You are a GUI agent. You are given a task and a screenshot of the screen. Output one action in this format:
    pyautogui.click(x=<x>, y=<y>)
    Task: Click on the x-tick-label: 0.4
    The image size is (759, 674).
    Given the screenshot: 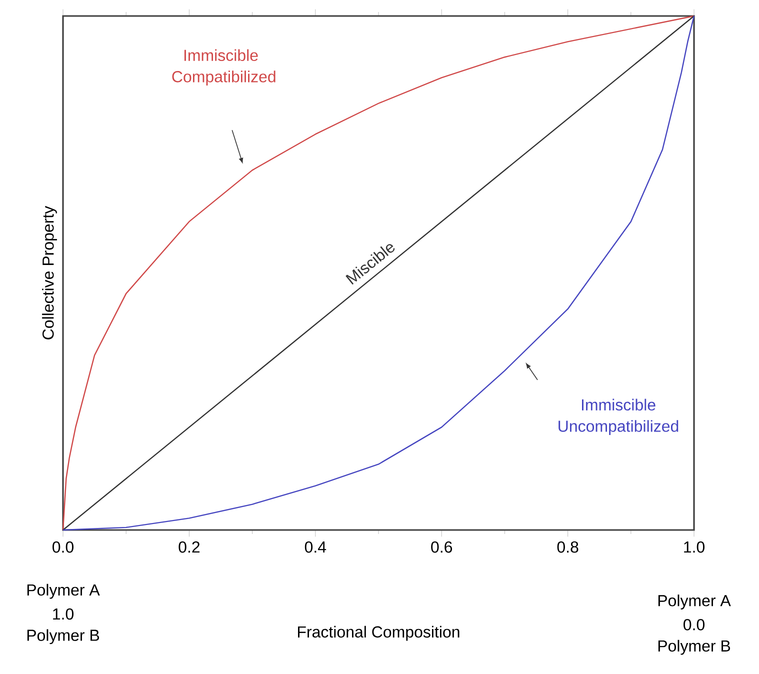 What is the action you would take?
    pyautogui.click(x=315, y=547)
    